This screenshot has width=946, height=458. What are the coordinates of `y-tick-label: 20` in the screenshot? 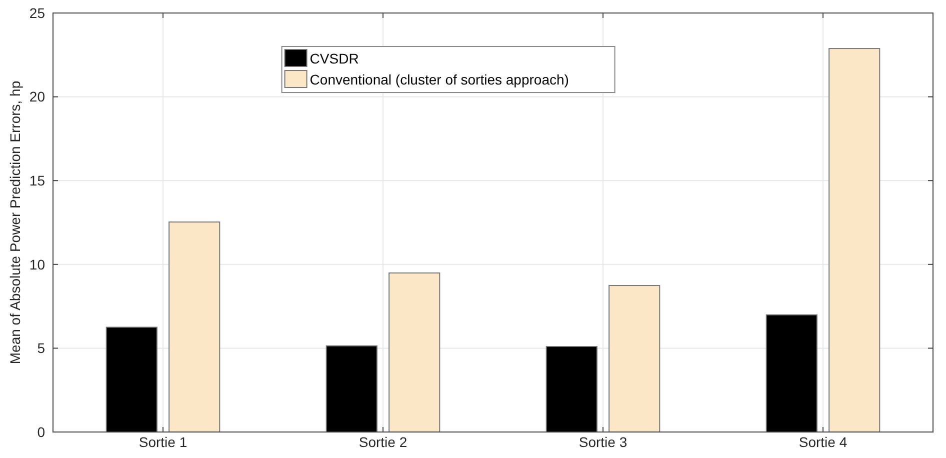 It's located at (37, 96).